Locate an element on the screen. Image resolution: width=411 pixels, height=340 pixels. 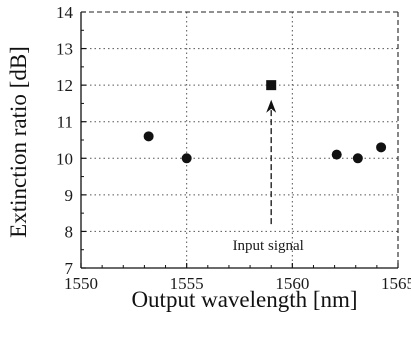
x-tick-label: 1555 is located at coordinates (187, 283).